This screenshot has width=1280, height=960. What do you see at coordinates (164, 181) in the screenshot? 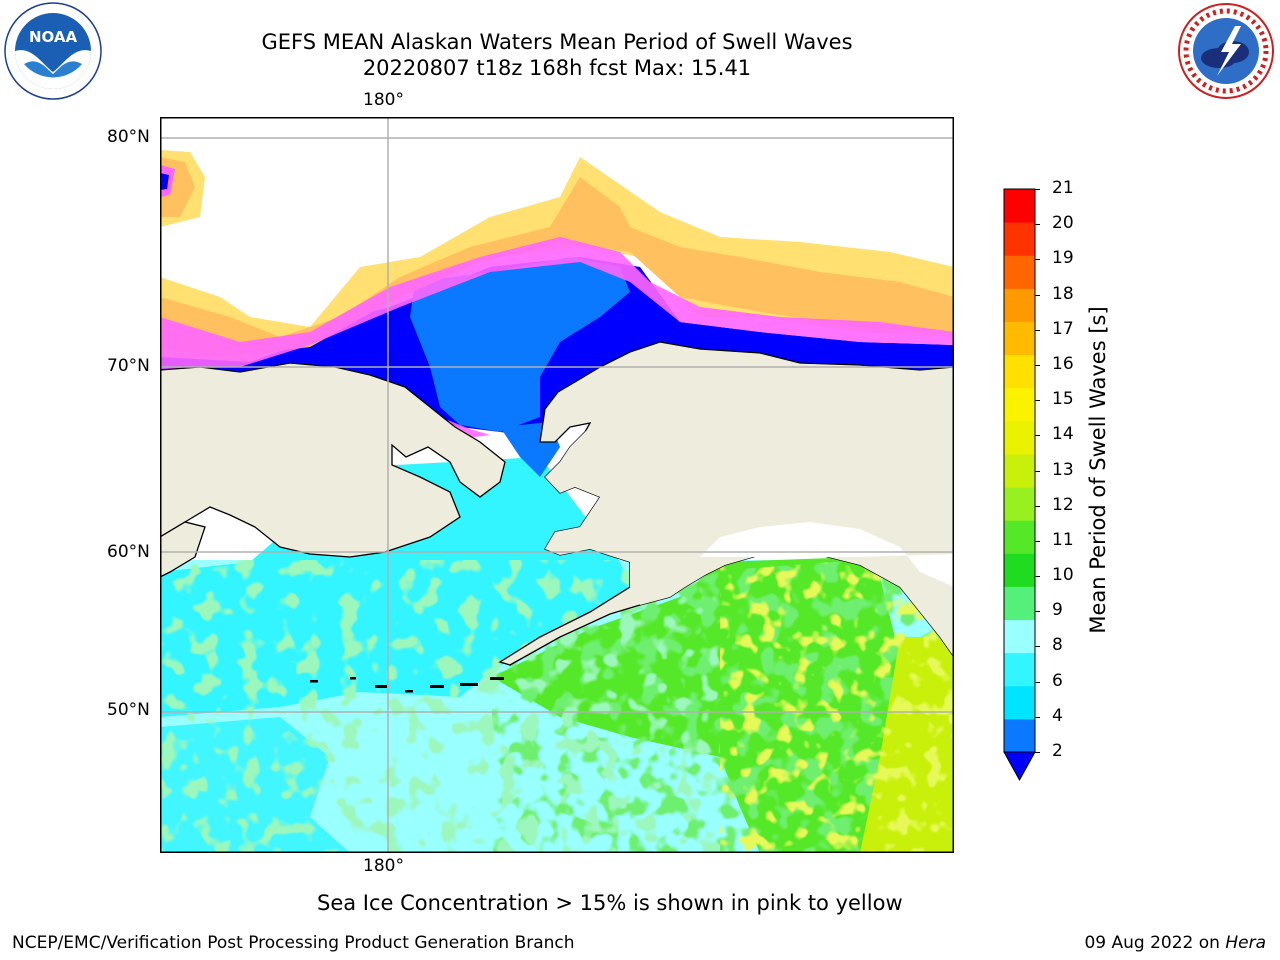
I see `sea-ice-blue-north` at bounding box center [164, 181].